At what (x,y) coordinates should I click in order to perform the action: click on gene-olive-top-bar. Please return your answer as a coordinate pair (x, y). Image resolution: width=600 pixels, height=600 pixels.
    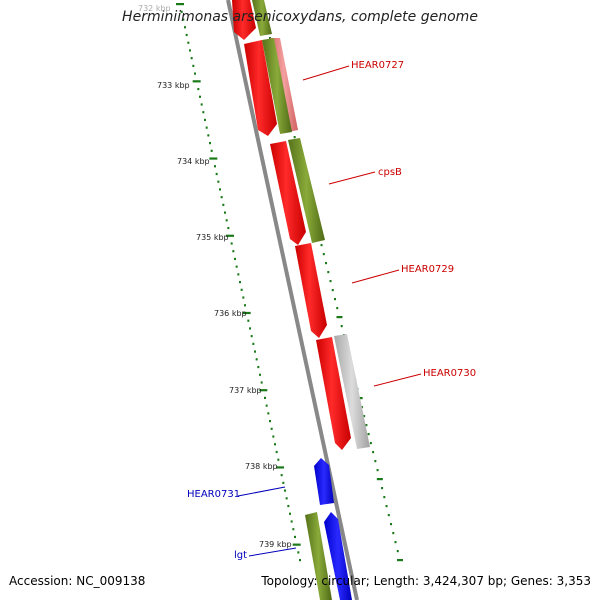
    Looking at the image, I should click on (262, 18).